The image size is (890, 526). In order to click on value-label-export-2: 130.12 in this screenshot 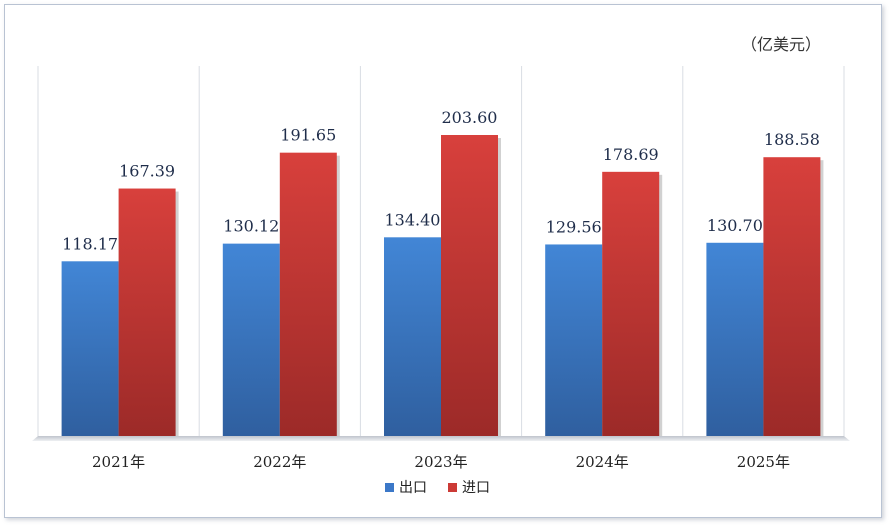, I will do `click(251, 226)`.